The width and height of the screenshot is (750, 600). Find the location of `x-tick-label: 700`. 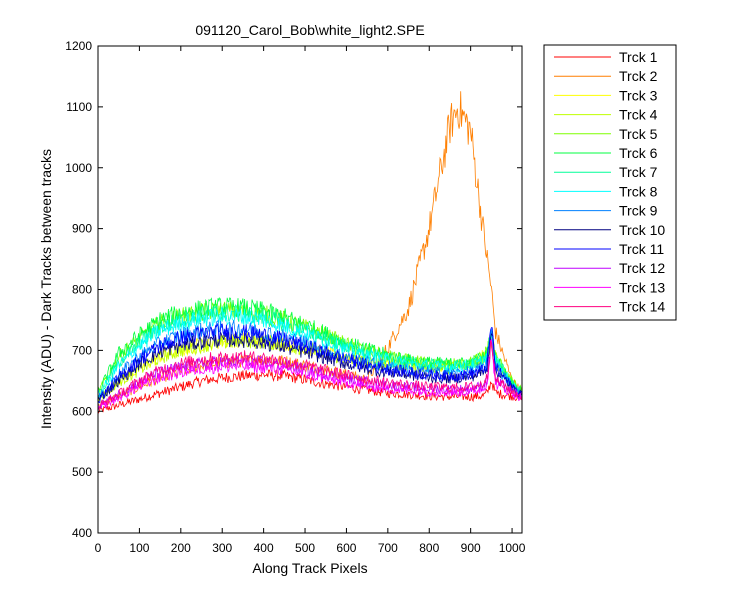

x-tick-label: 700 is located at coordinates (388, 548).